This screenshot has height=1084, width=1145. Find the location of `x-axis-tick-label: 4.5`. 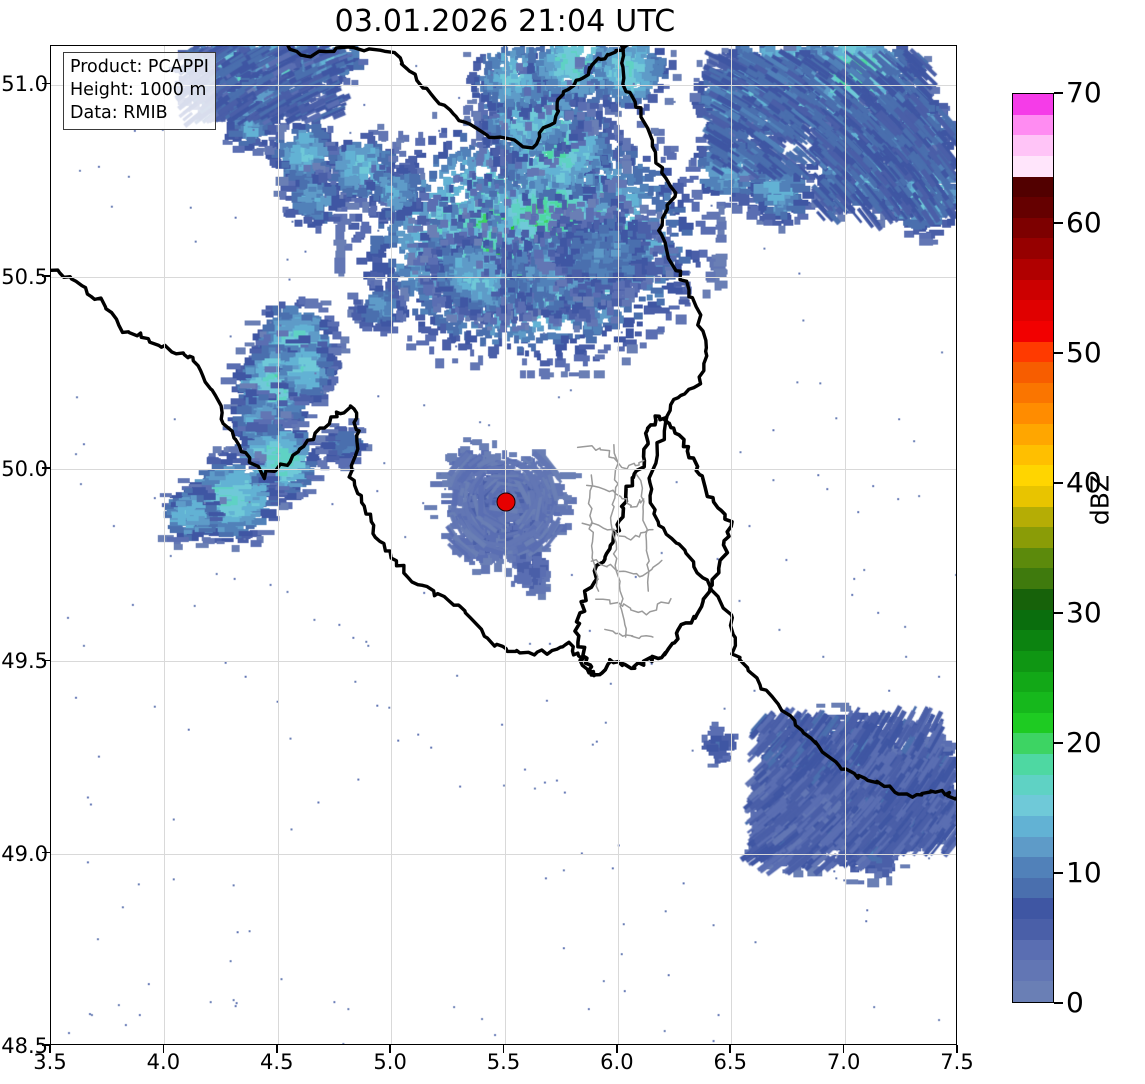

x-axis-tick-label: 4.5 is located at coordinates (277, 1062).